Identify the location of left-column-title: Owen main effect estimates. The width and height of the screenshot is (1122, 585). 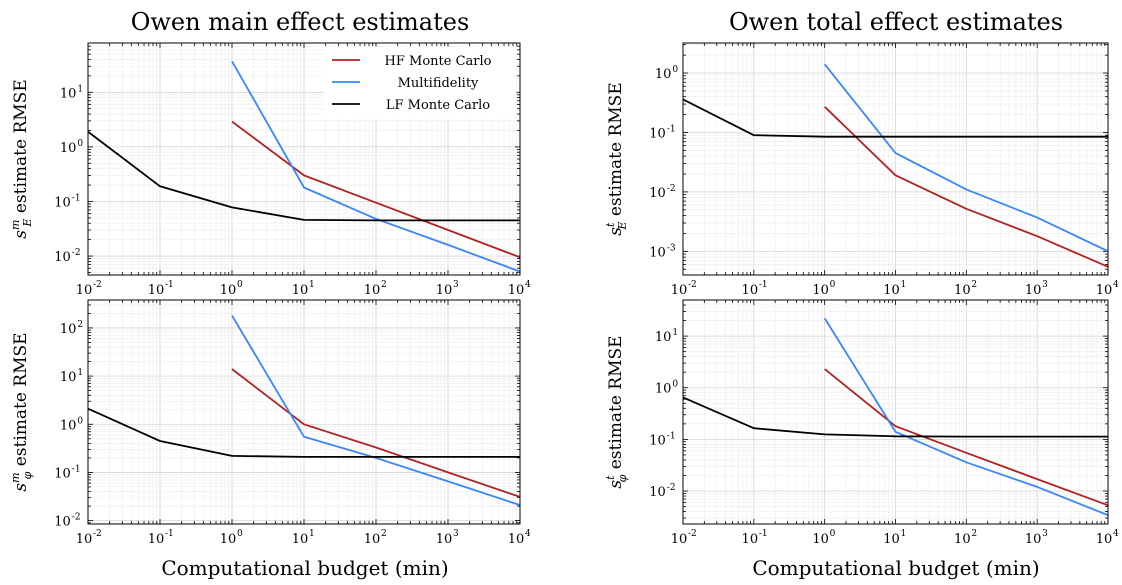
(300, 22).